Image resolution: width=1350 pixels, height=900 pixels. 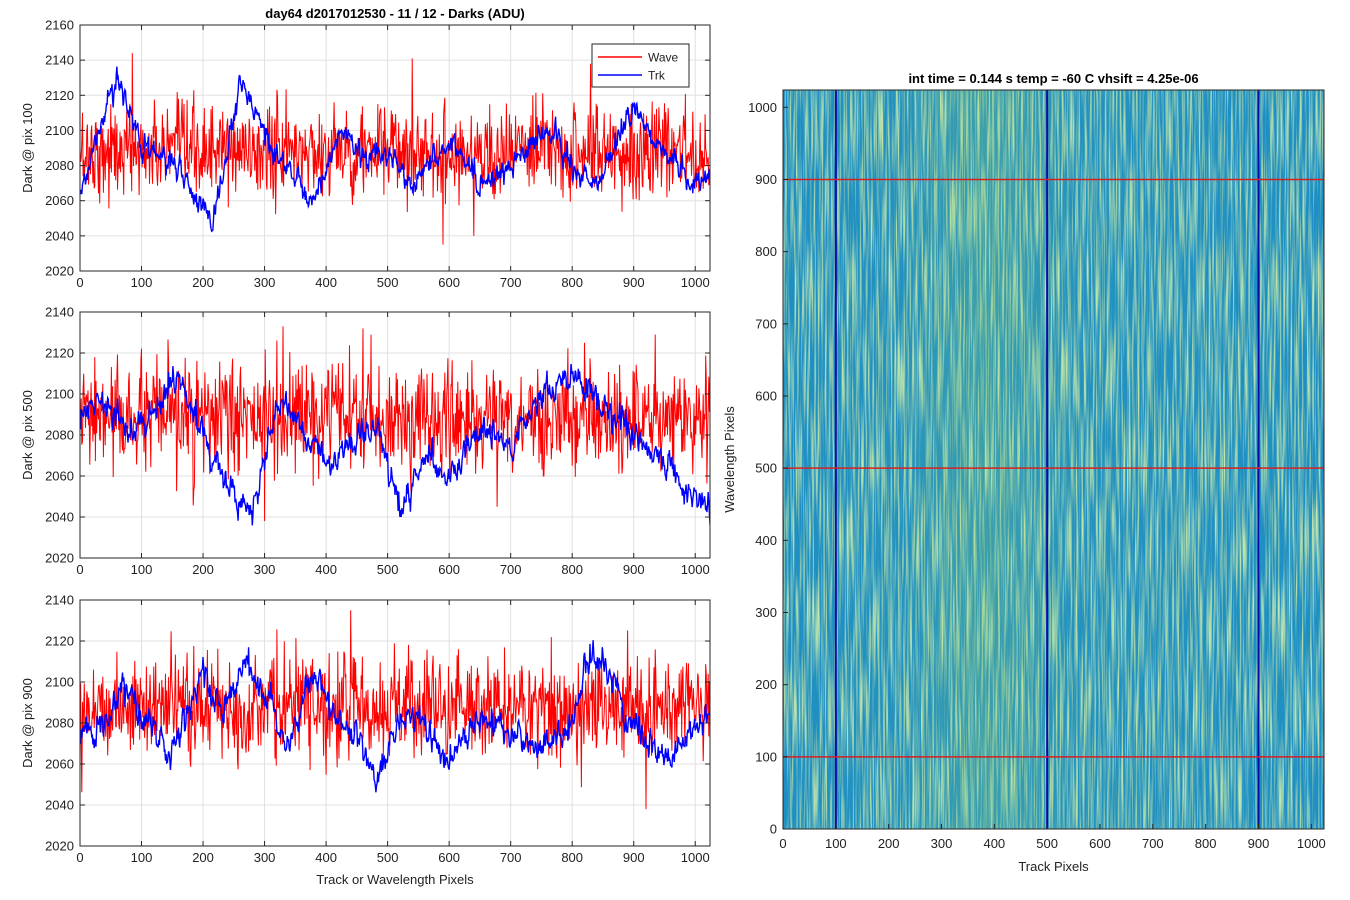 I want to click on y-tick-label: 500, so click(x=766, y=468).